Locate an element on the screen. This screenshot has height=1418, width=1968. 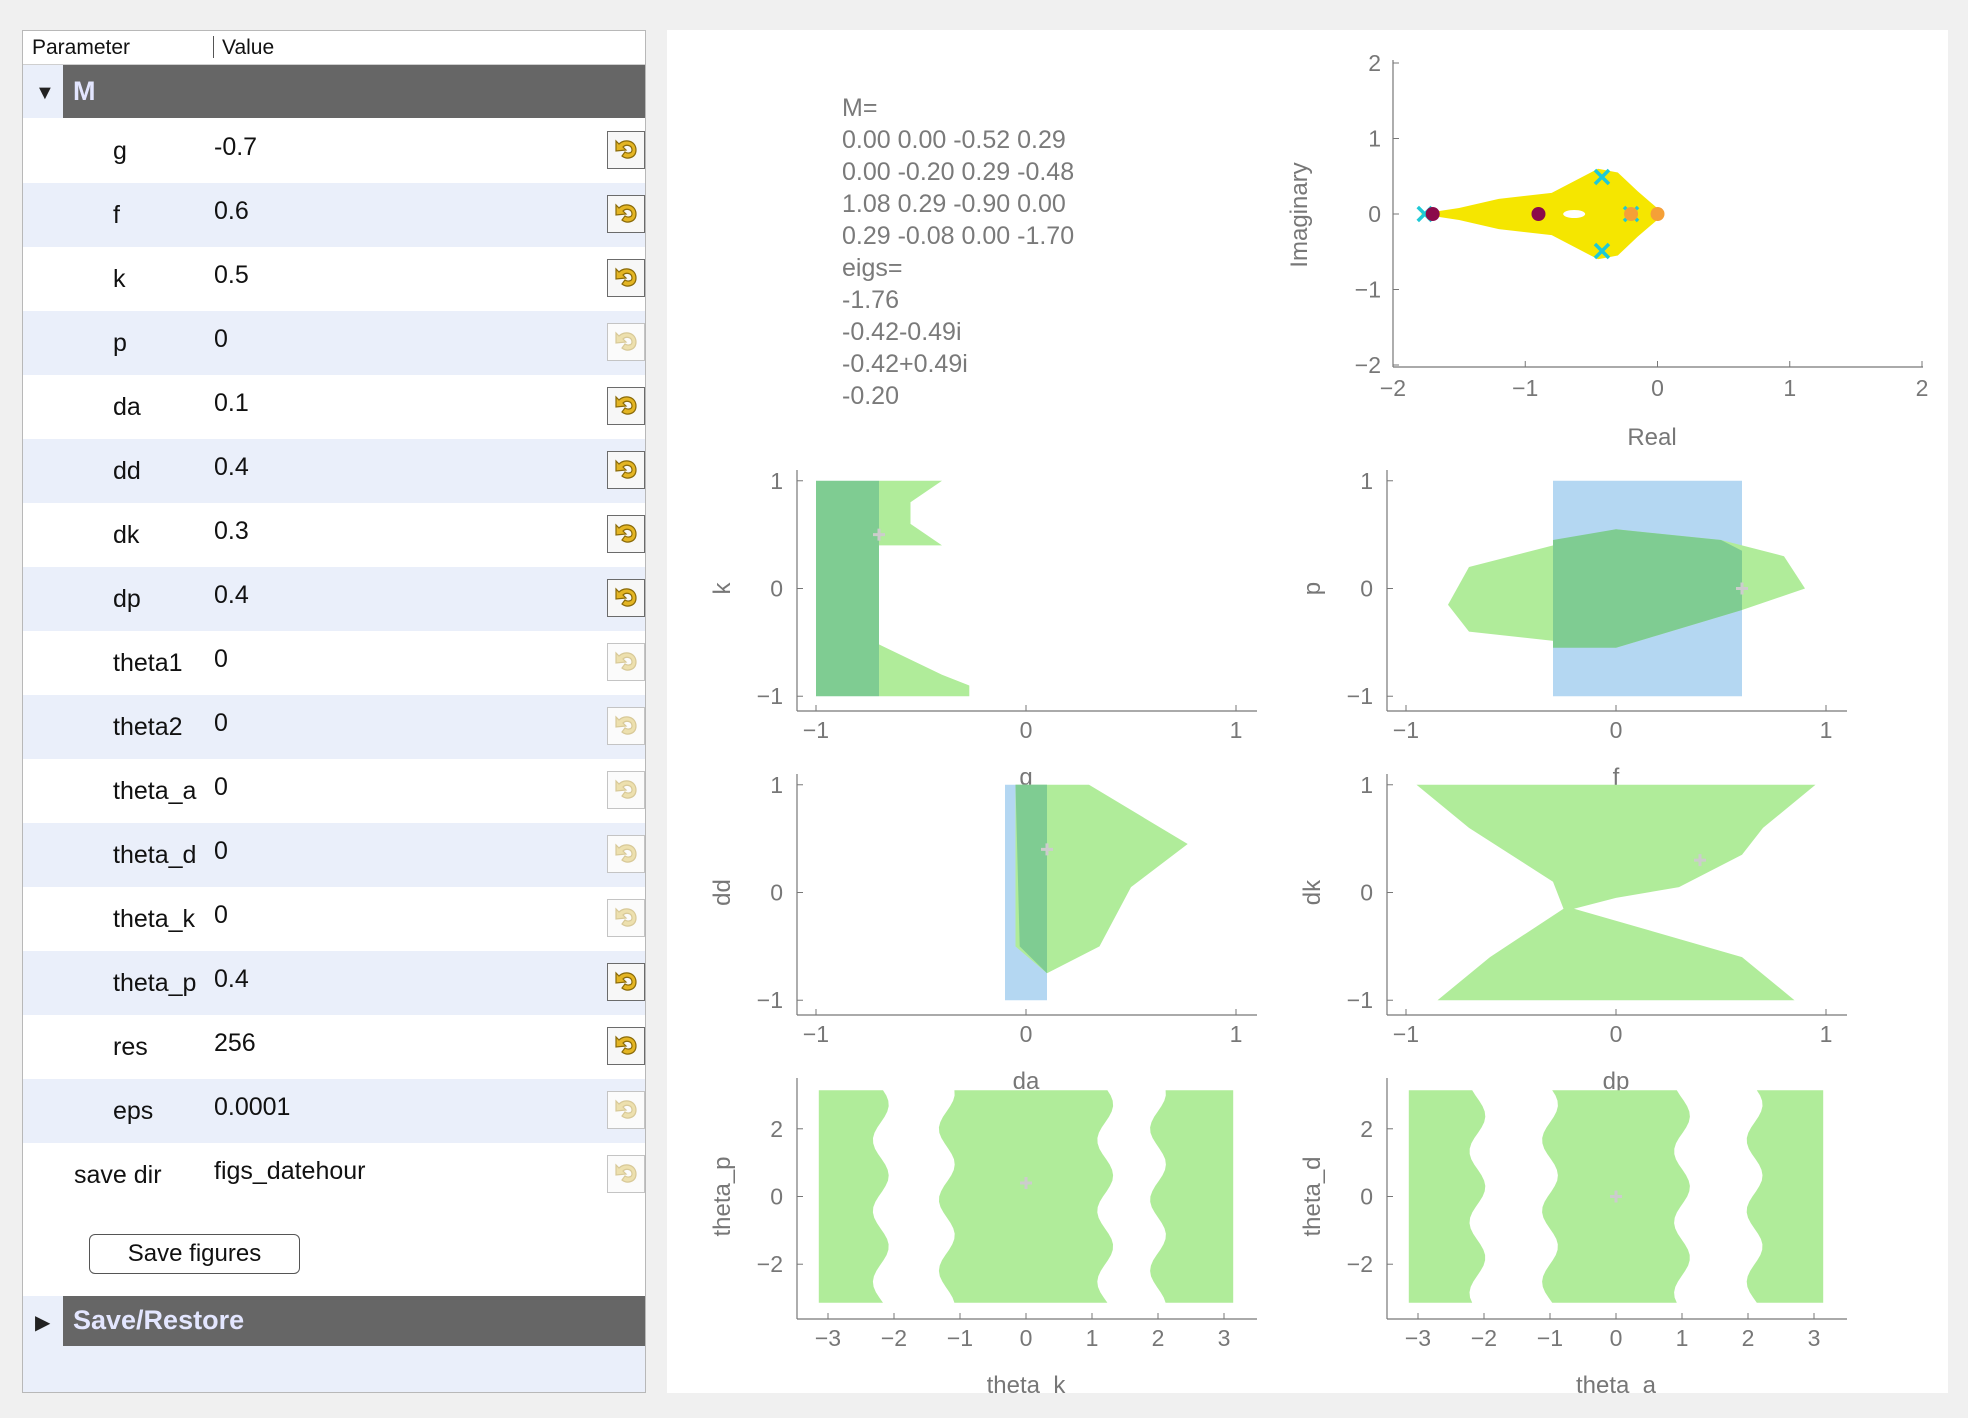
parameter-row: g -0.7 is located at coordinates (334, 151).